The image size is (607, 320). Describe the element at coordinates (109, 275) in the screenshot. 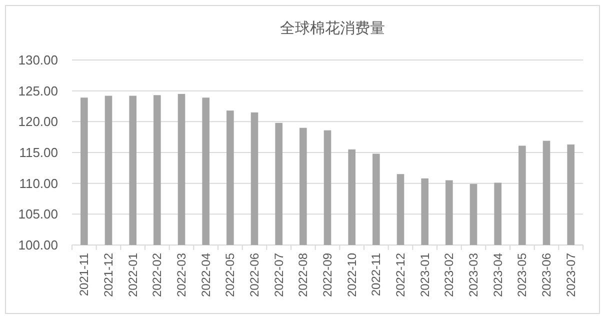

I see `x-tick-label: 2021-12` at that location.